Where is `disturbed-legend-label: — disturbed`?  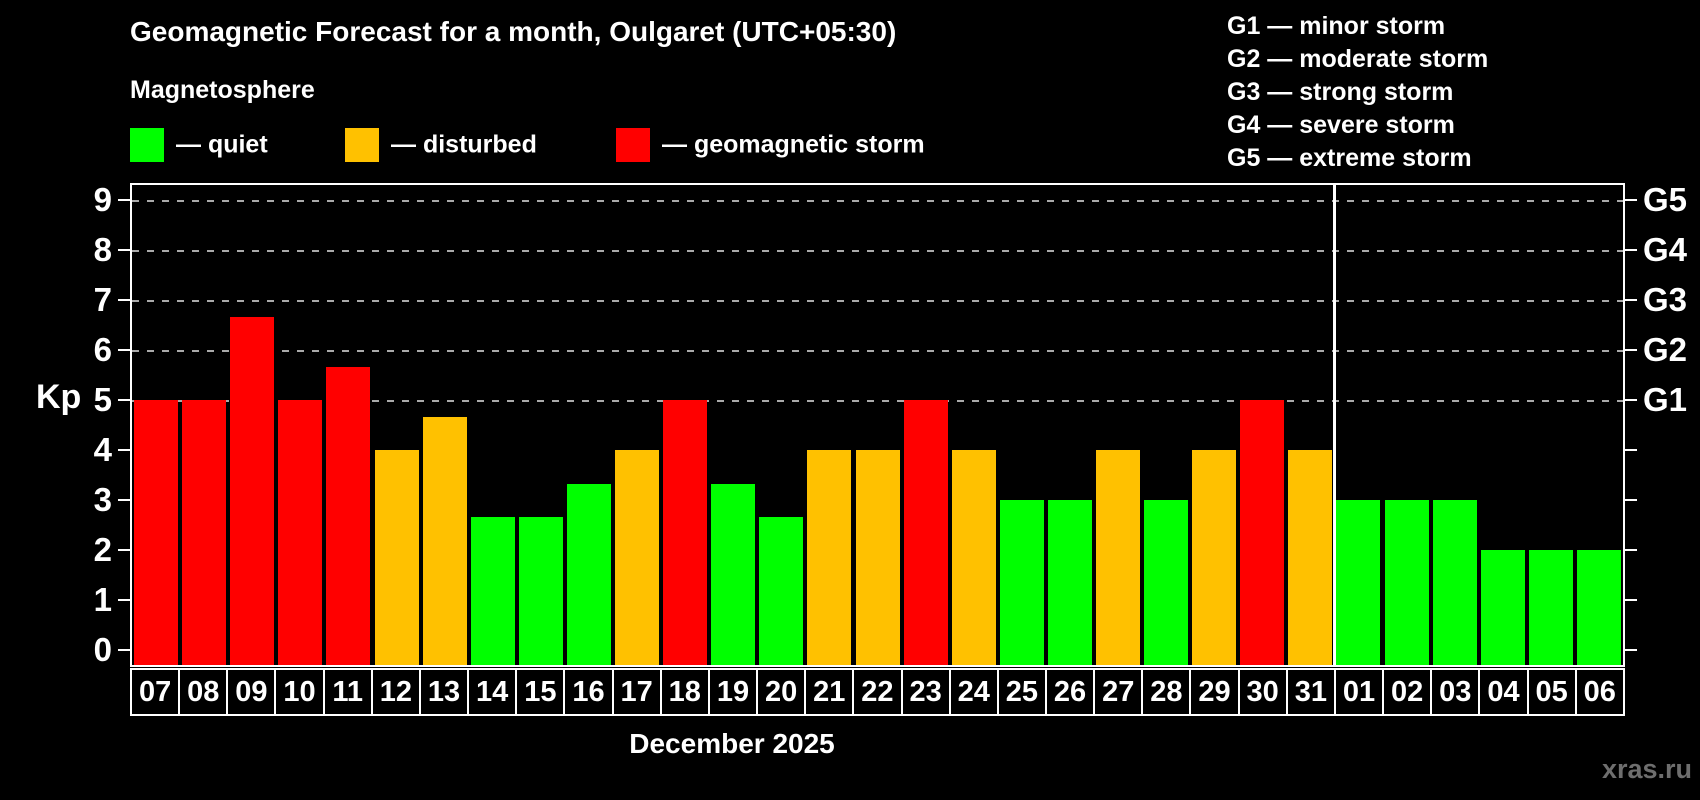
disturbed-legend-label: — disturbed is located at coordinates (464, 144).